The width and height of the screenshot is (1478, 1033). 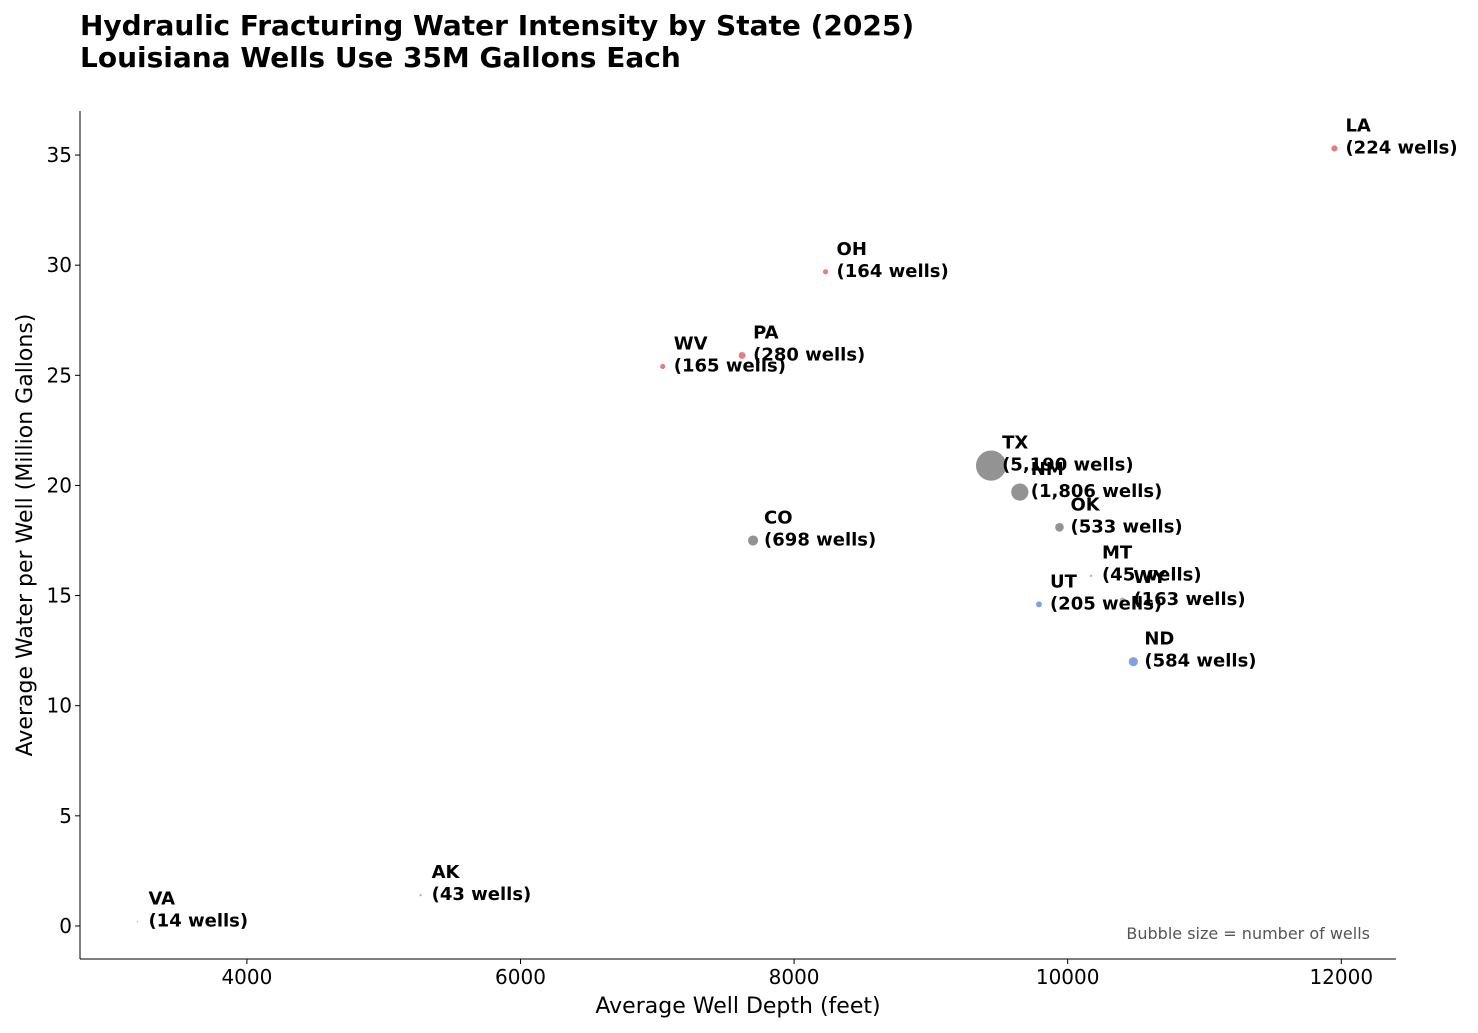 I want to click on label-wells: (584 wells), so click(x=1200, y=661).